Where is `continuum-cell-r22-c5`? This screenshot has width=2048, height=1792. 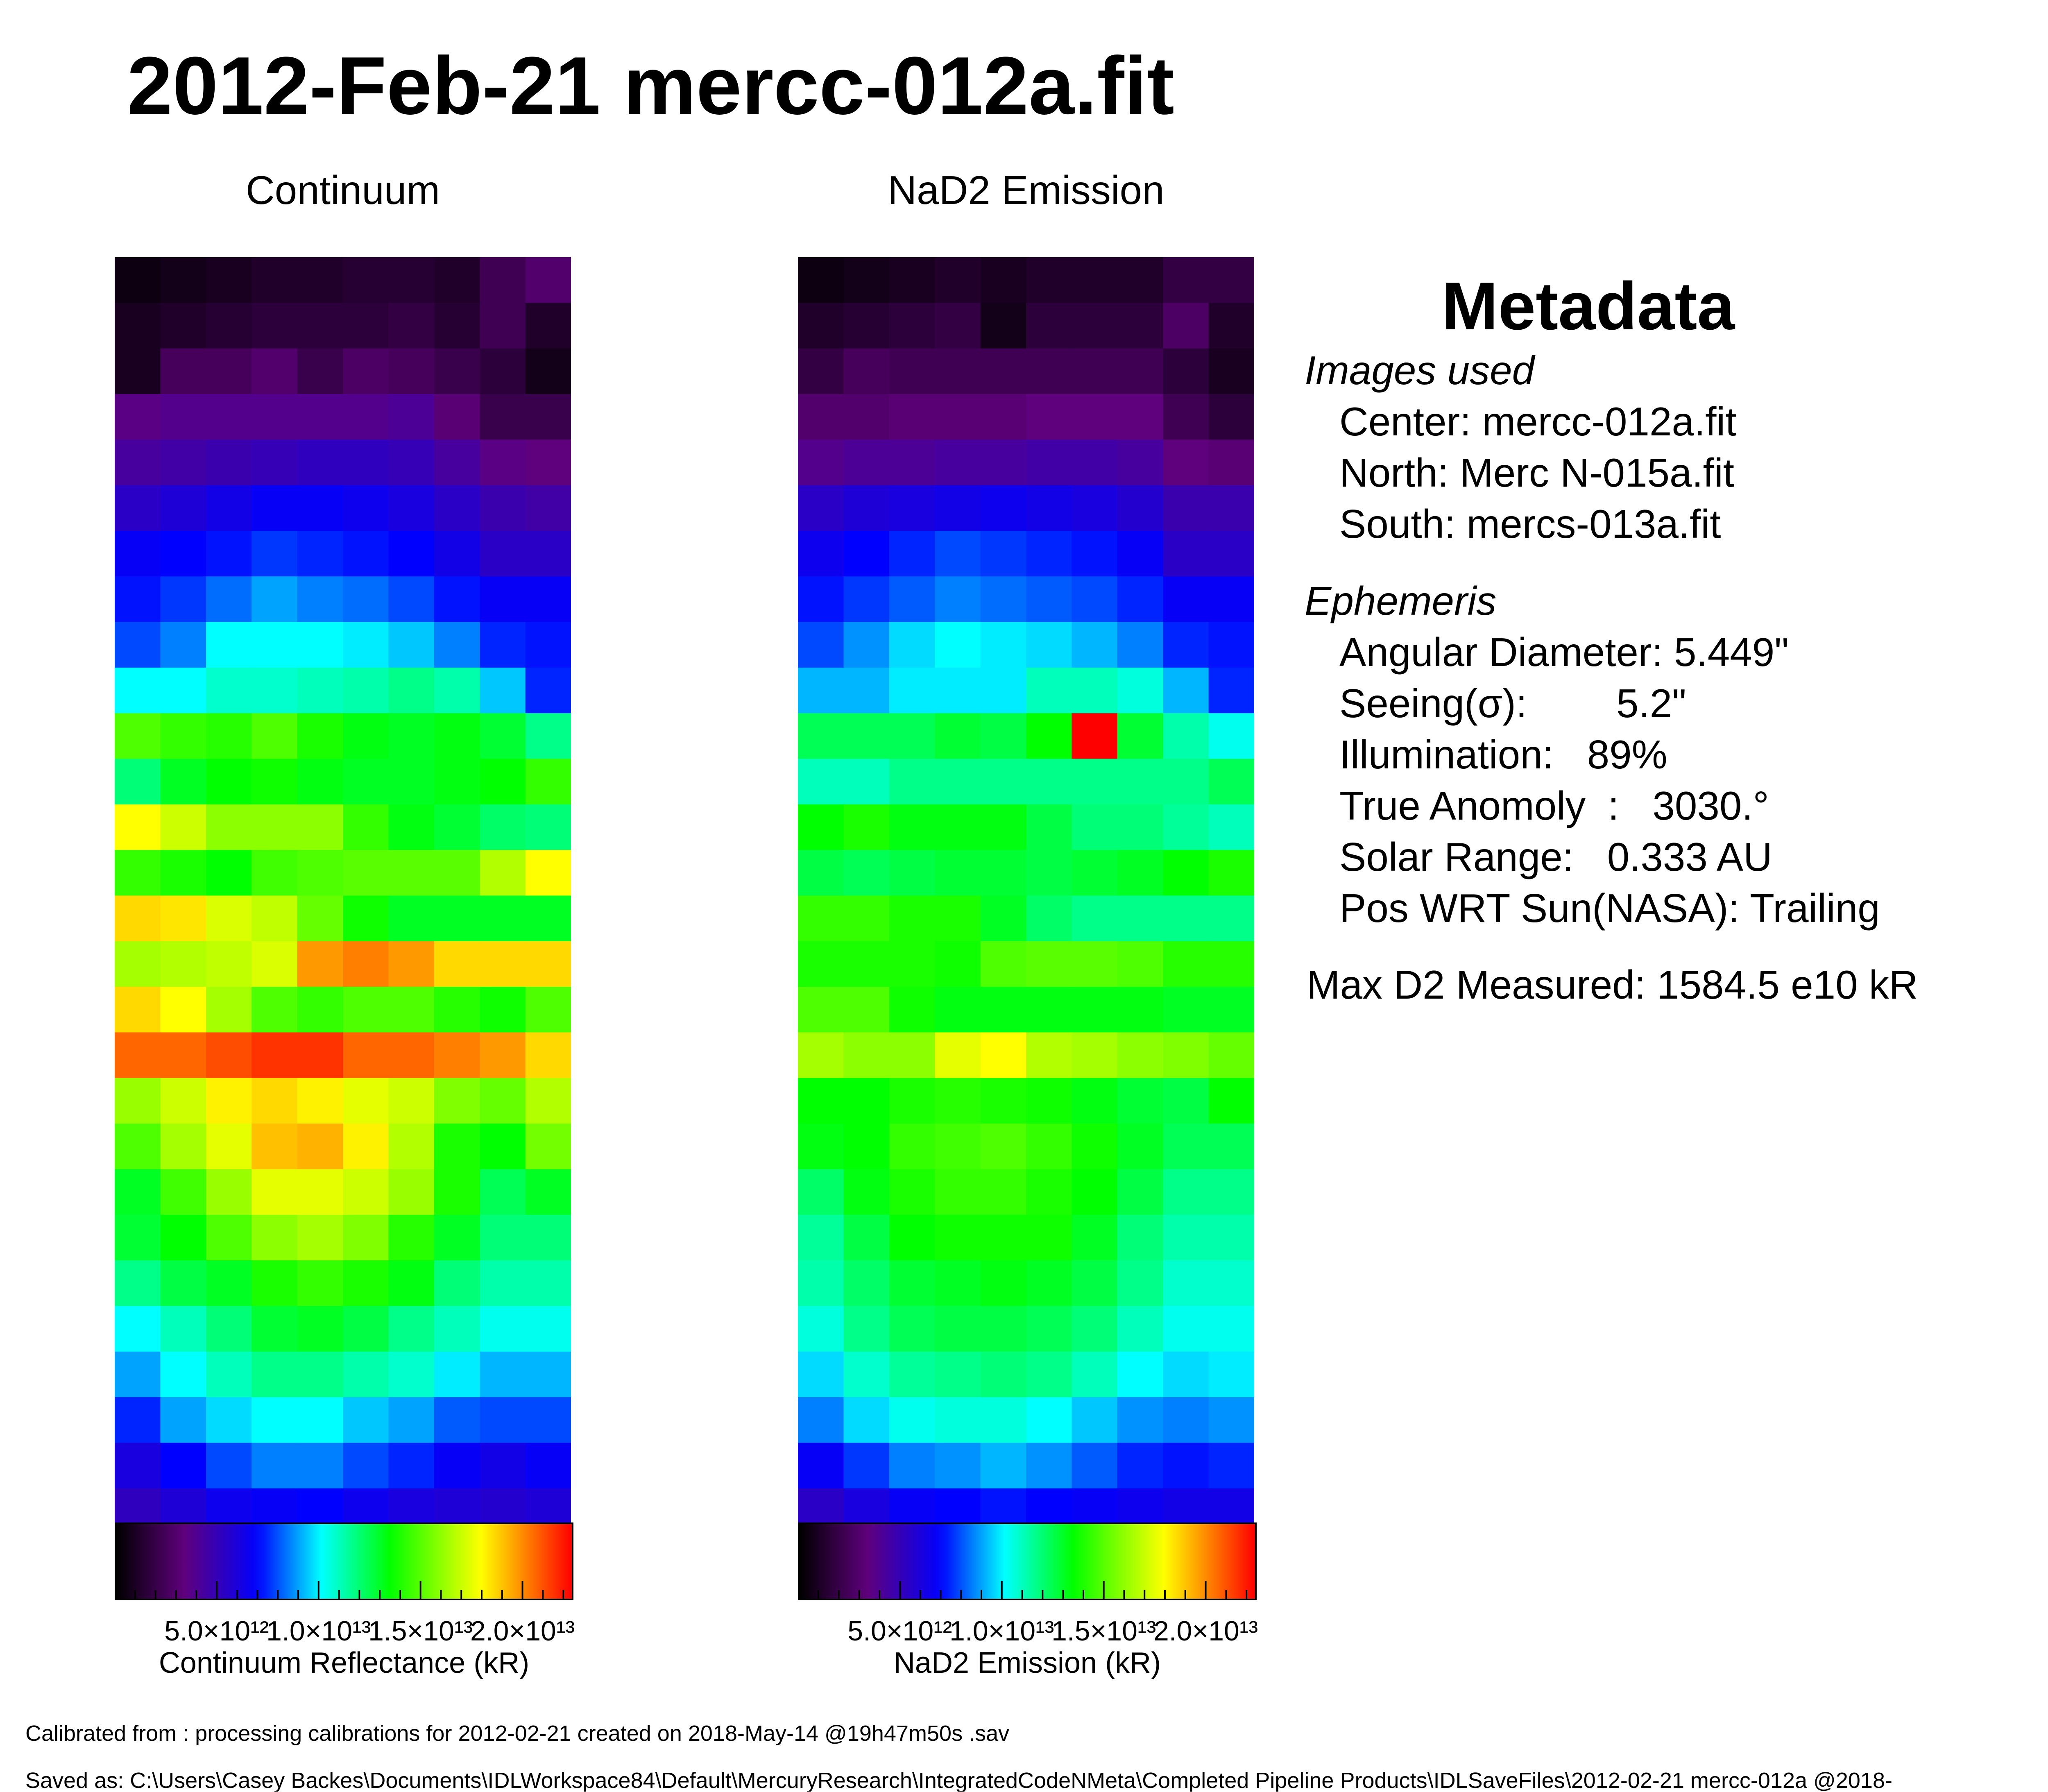 continuum-cell-r22-c5 is located at coordinates (366, 1283).